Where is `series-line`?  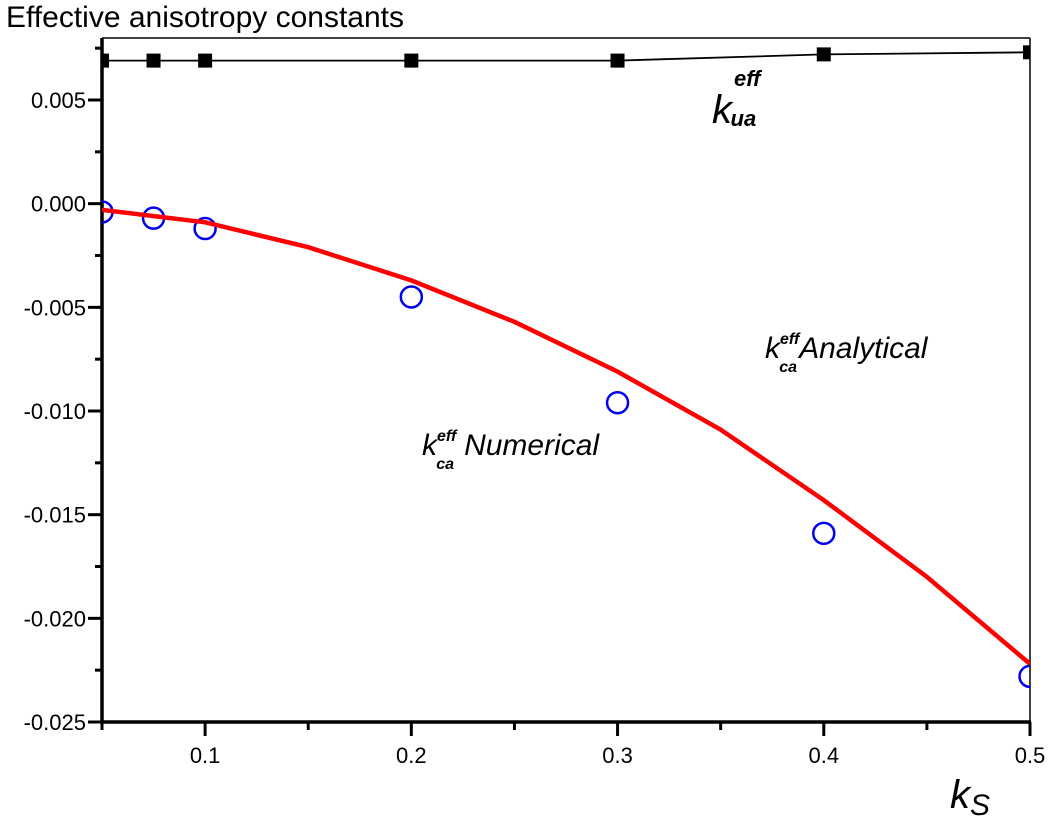 series-line is located at coordinates (566, 56).